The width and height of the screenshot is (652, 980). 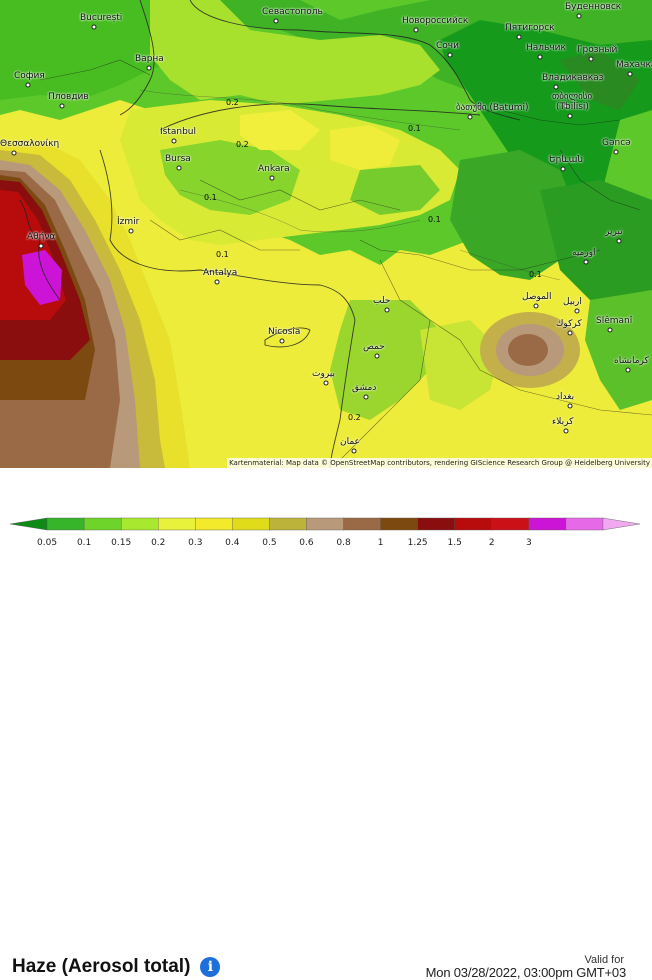 I want to click on city-label: Сочи, so click(x=447, y=46).